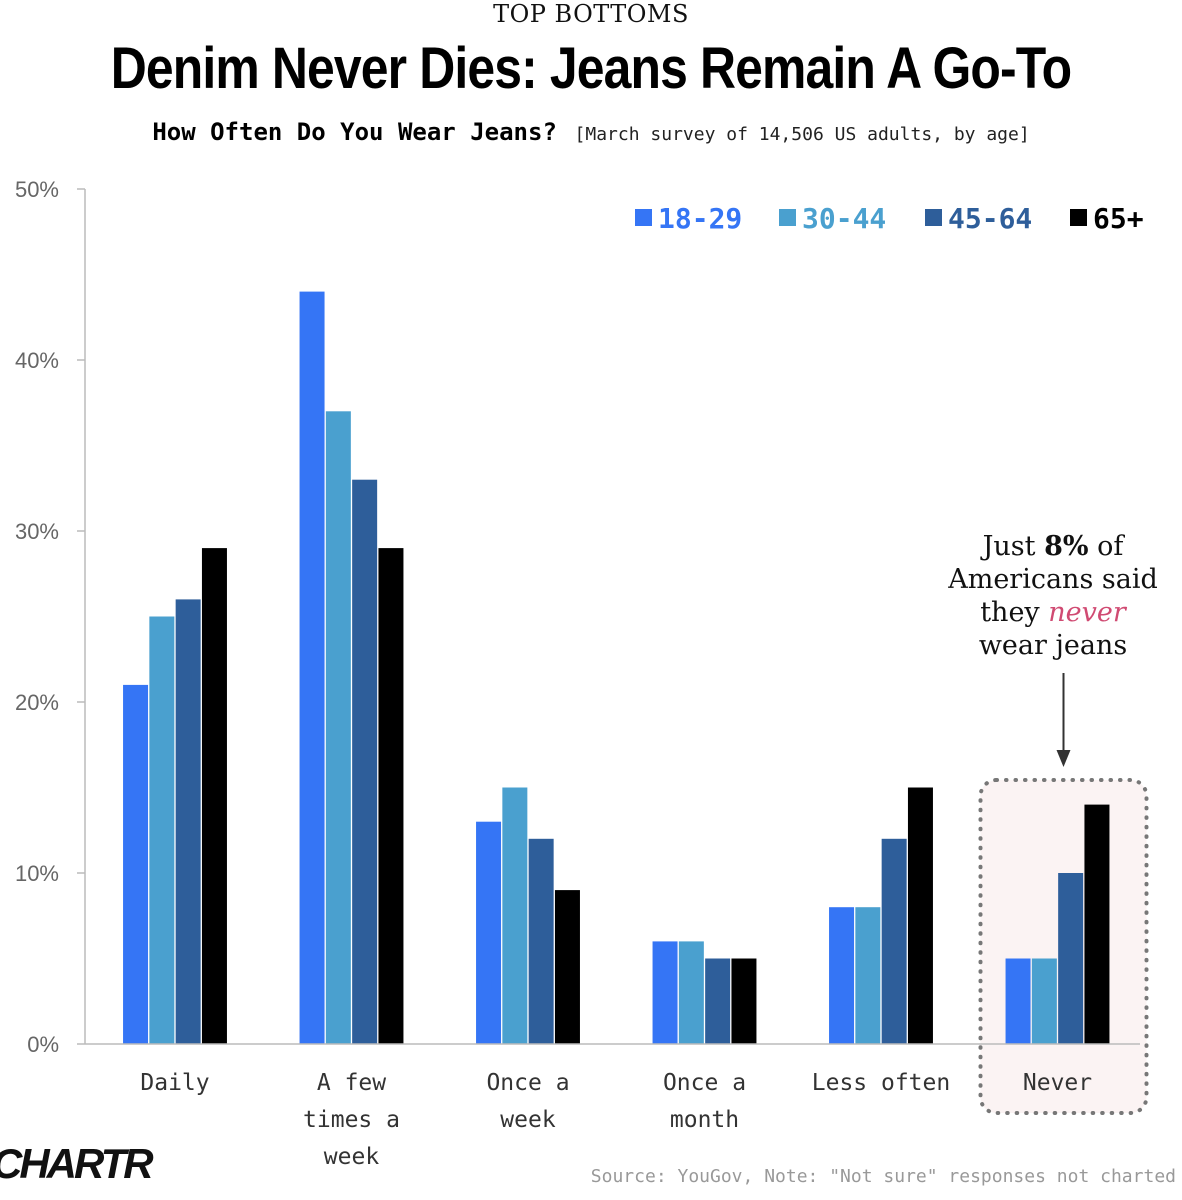 This screenshot has width=1182, height=1200. Describe the element at coordinates (351, 1083) in the screenshot. I see `x-tick-label: A few` at that location.